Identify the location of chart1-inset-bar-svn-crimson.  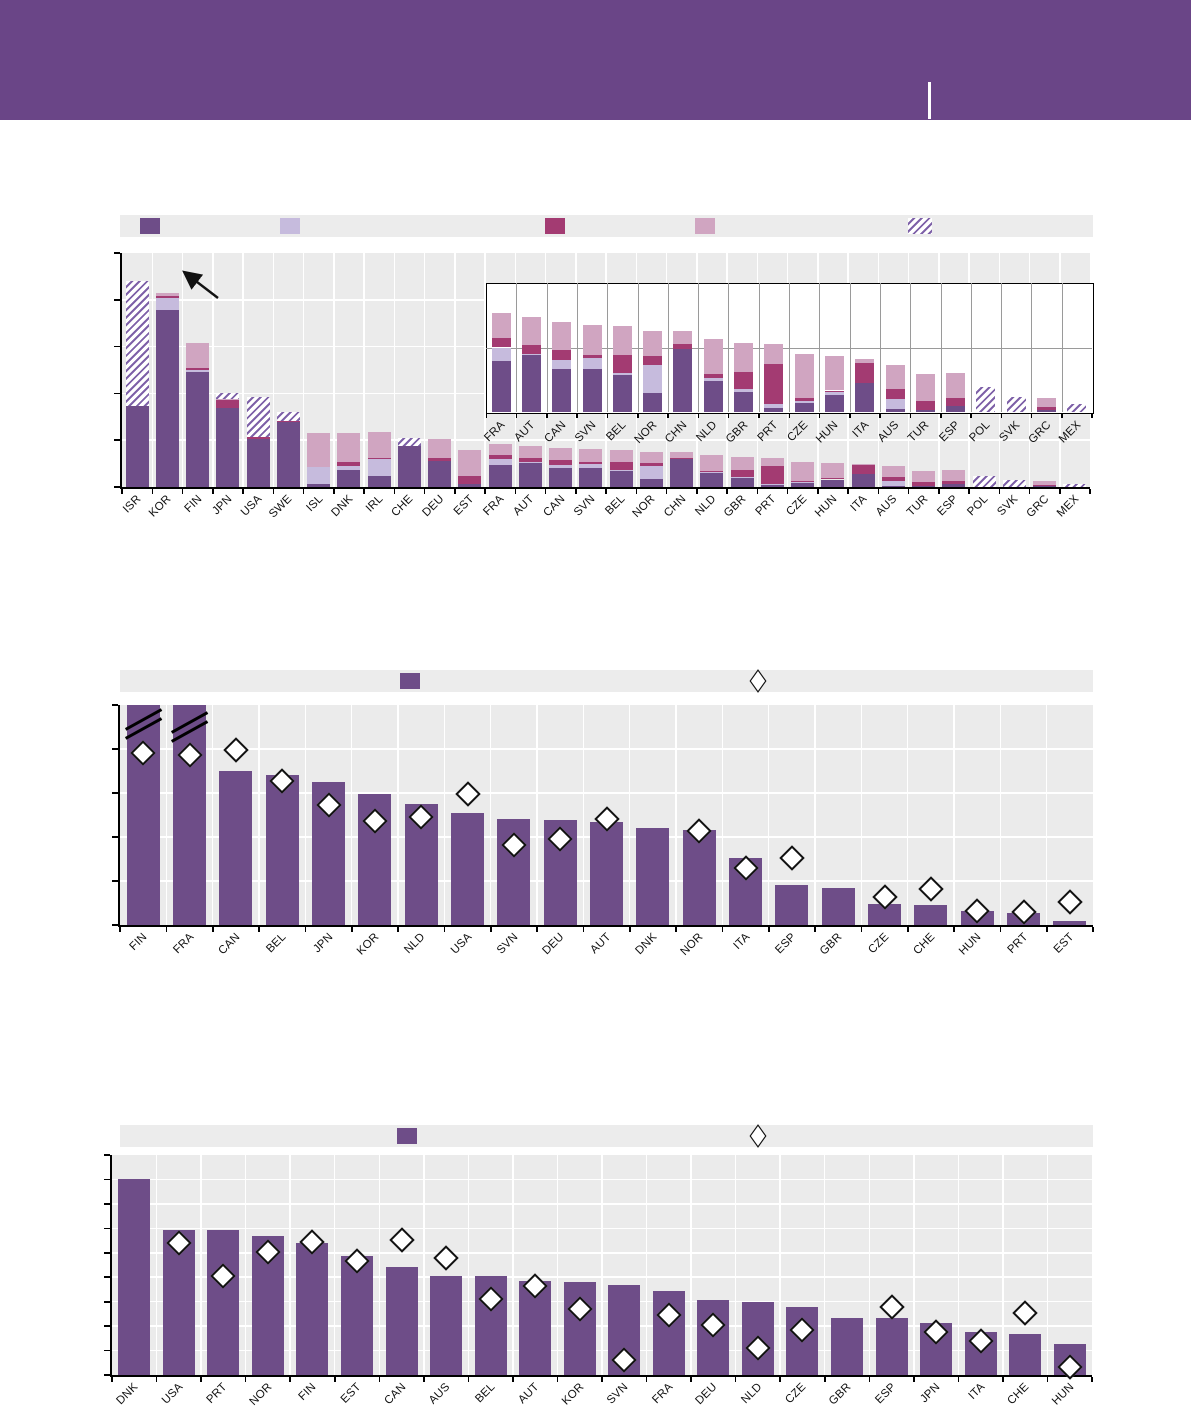
(592, 356).